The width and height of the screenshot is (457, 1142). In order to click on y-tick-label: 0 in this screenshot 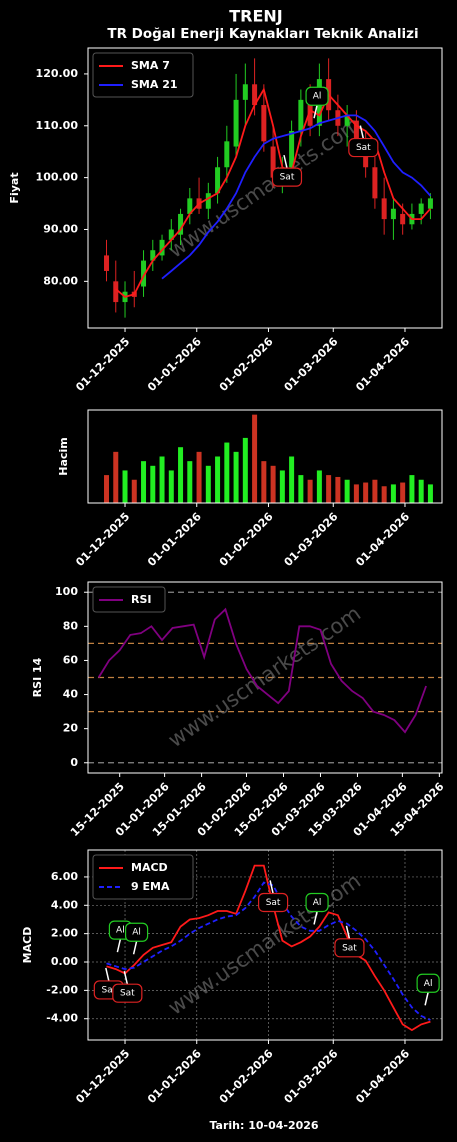, I will do `click(74, 762)`.